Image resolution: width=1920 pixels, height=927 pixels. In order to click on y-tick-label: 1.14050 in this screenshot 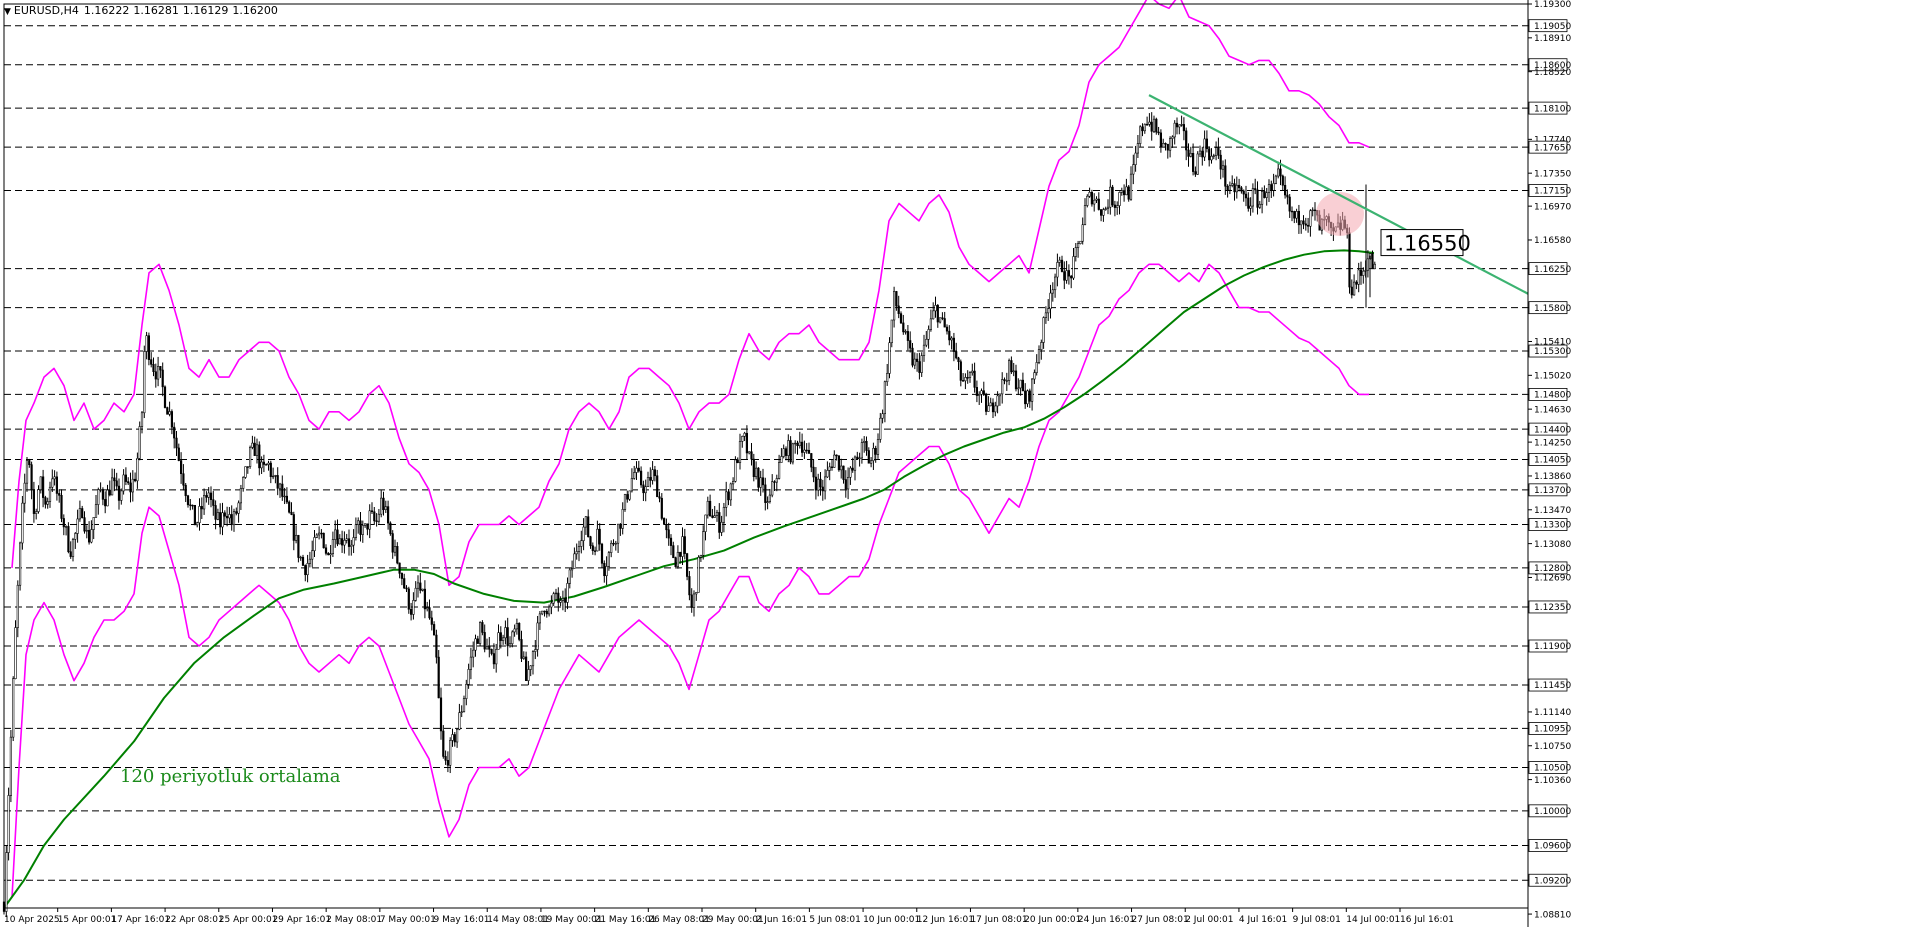, I will do `click(1552, 461)`.